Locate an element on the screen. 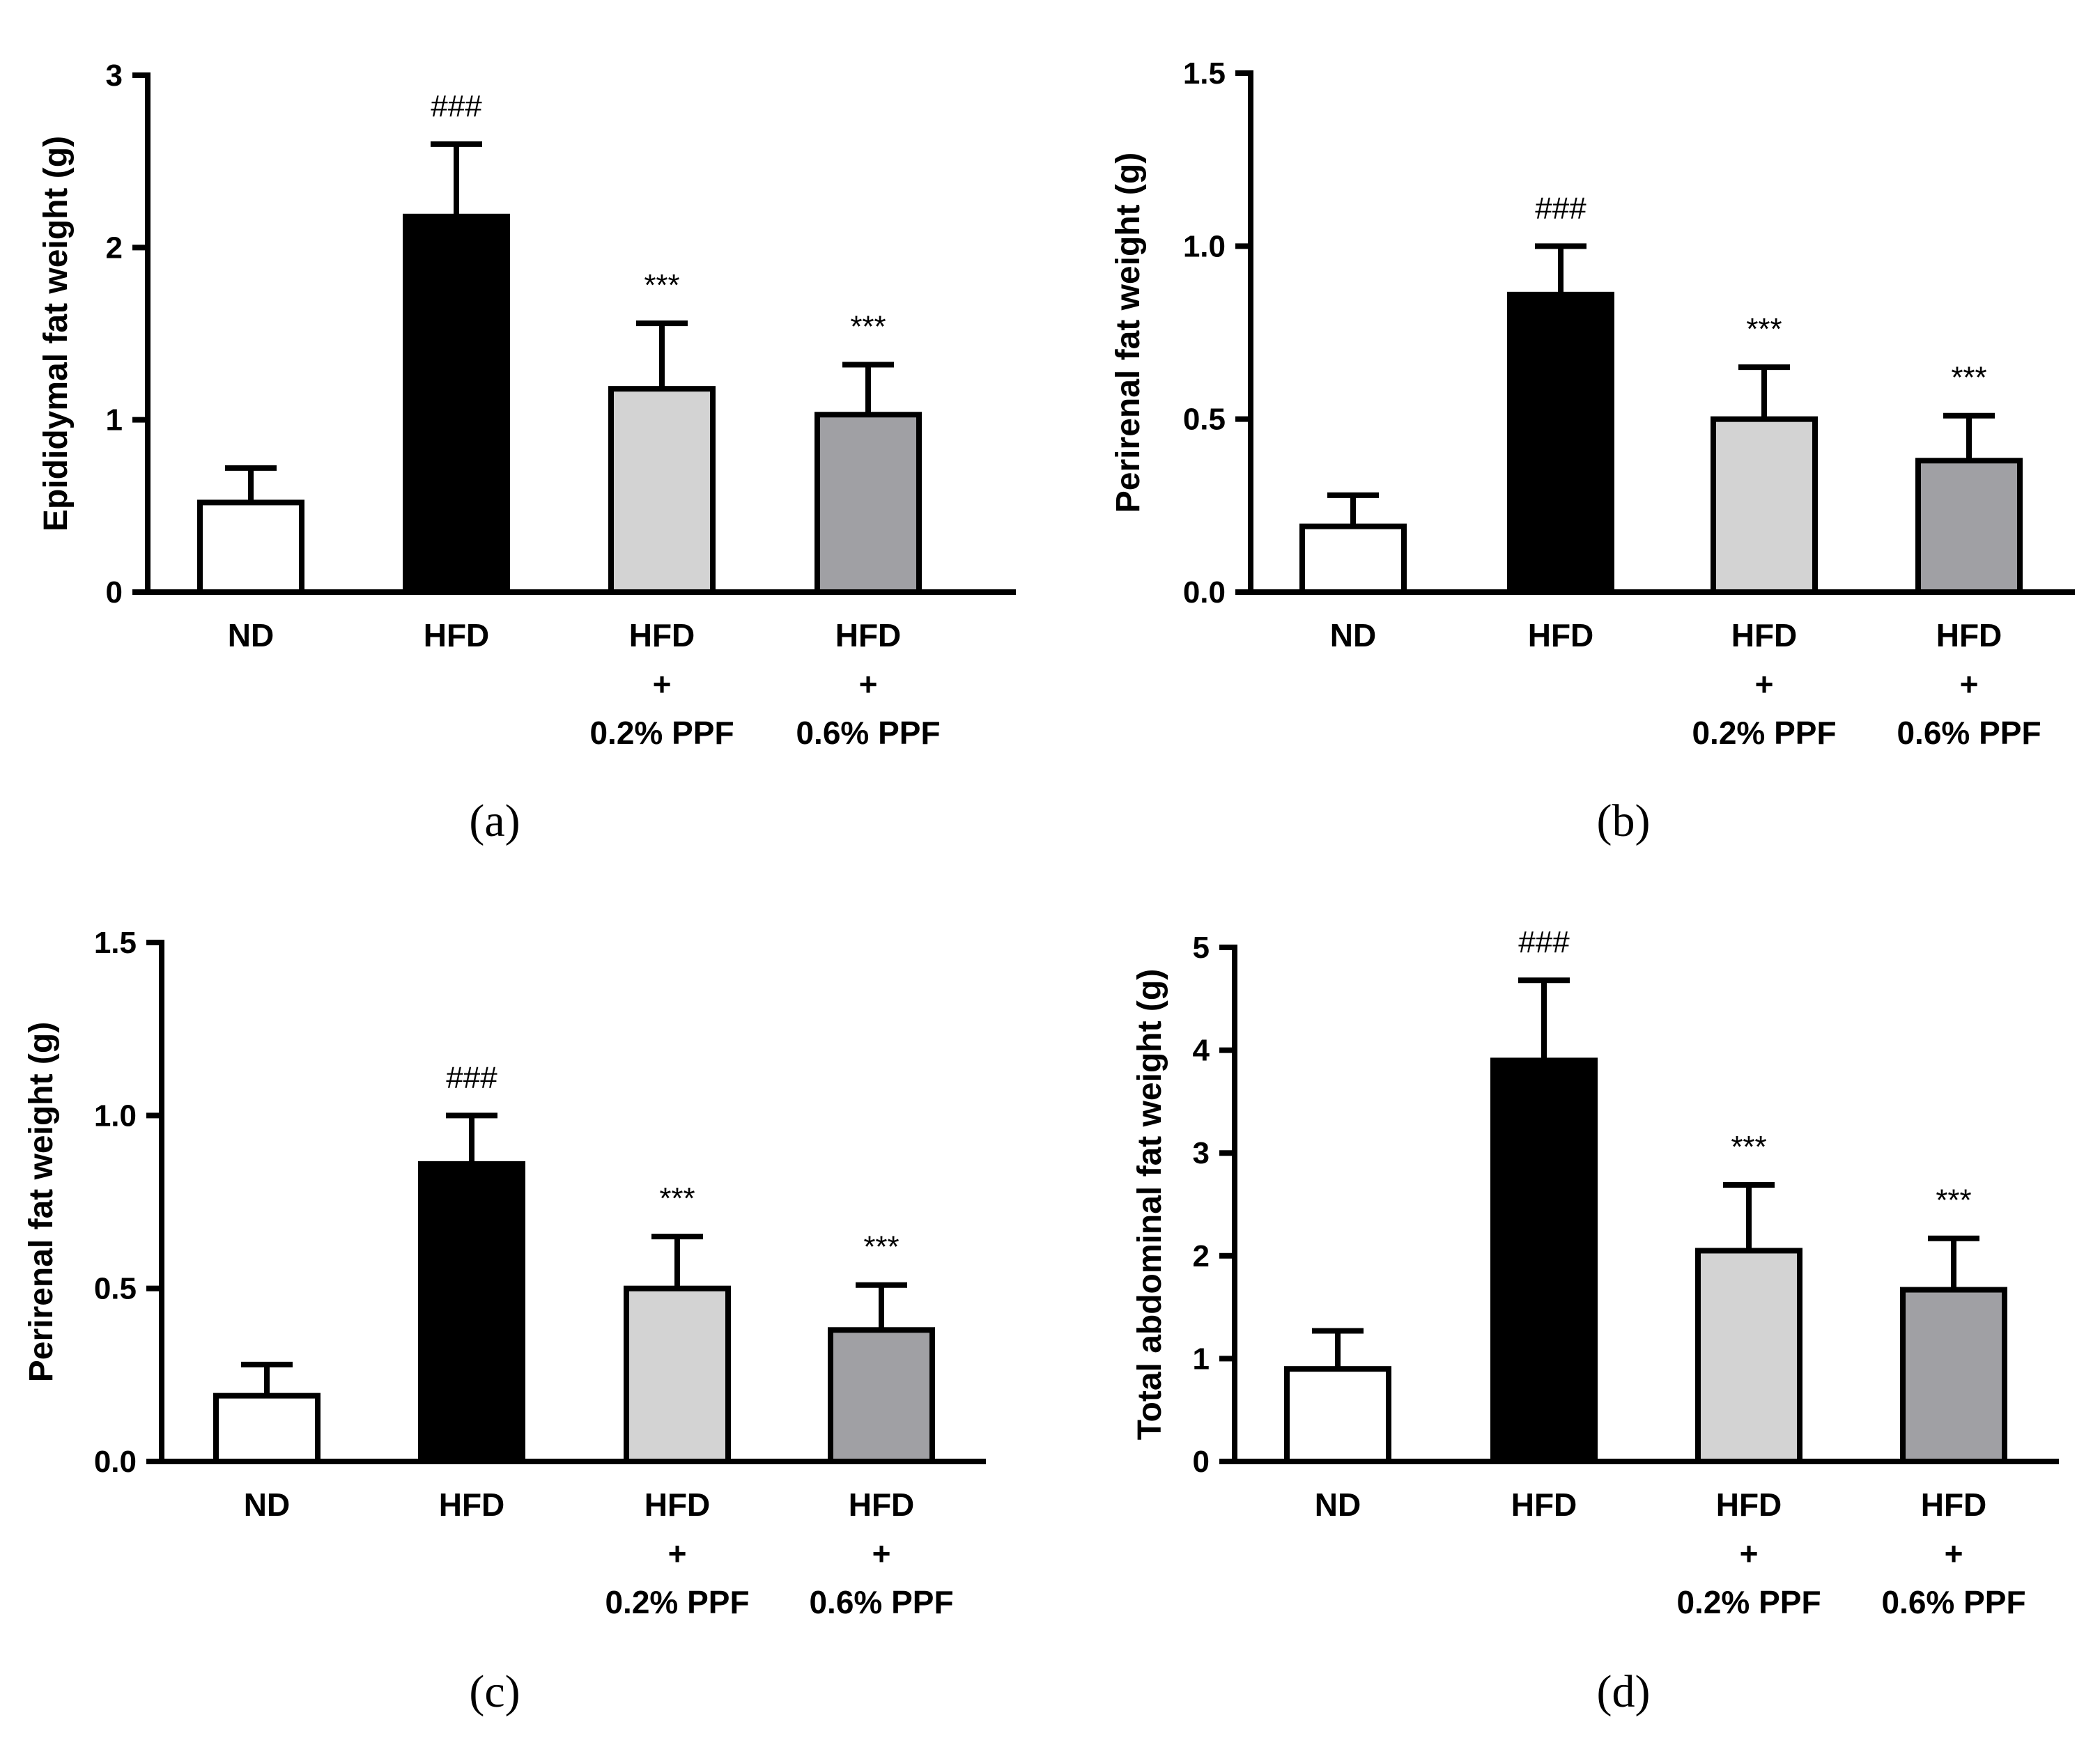  y-tick-label: 4 is located at coordinates (1201, 1051).